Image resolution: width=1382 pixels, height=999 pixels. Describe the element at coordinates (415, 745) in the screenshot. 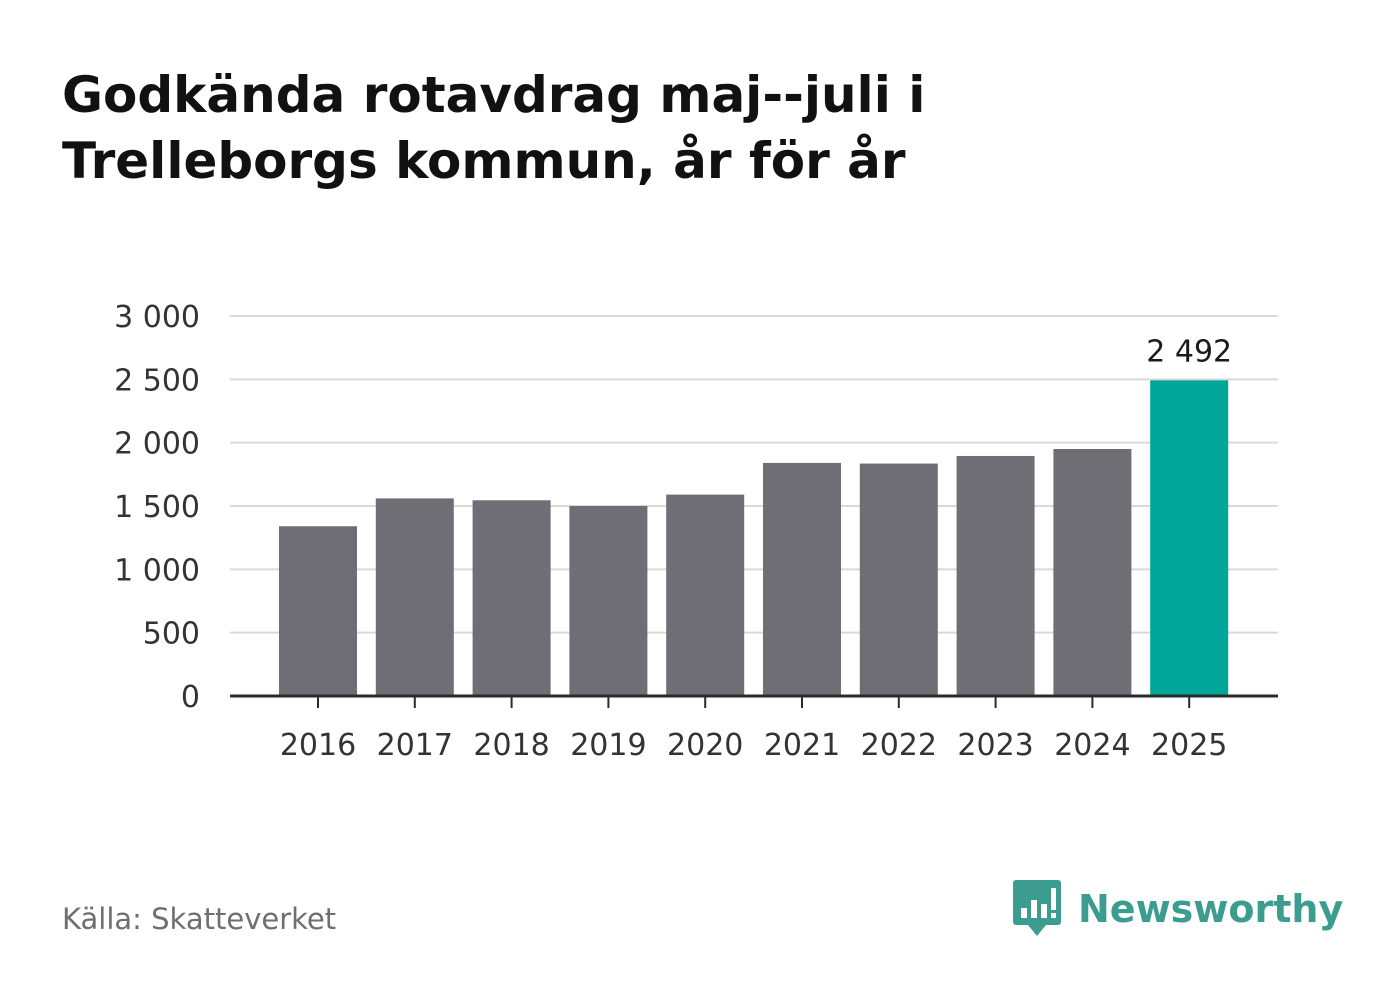

I see `x-tick-label: 2017` at that location.